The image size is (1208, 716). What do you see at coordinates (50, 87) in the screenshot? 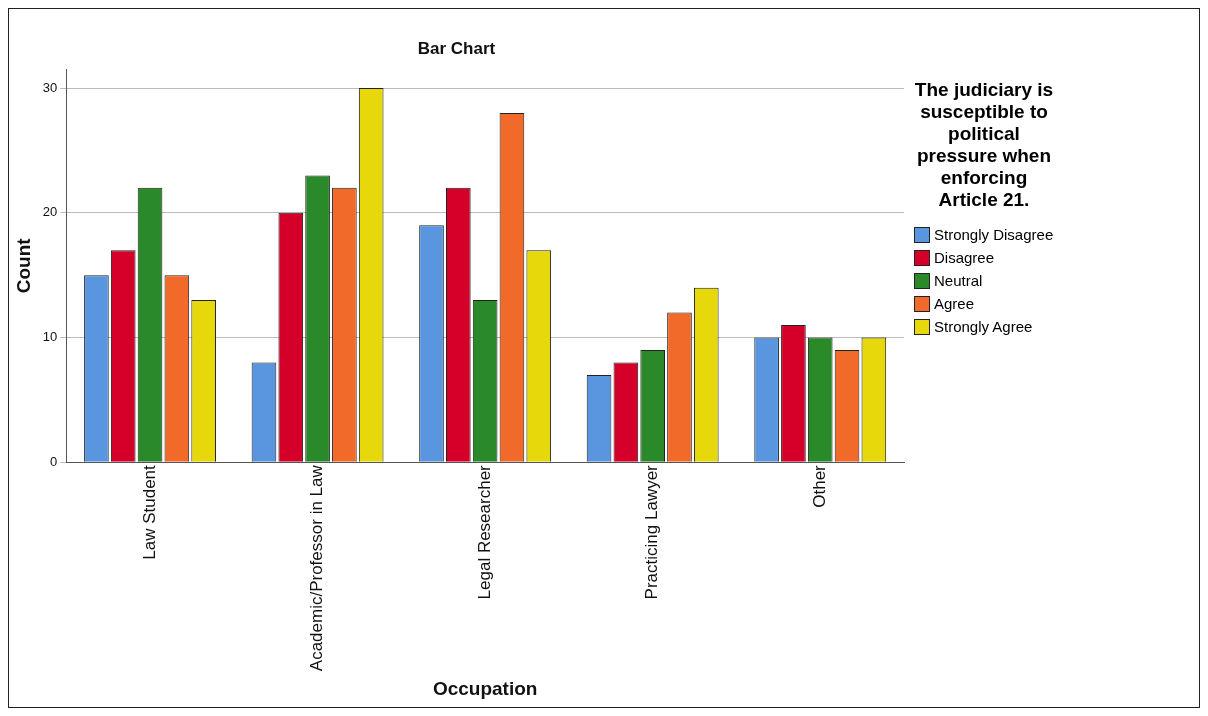
I see `y-tick-label: 30` at bounding box center [50, 87].